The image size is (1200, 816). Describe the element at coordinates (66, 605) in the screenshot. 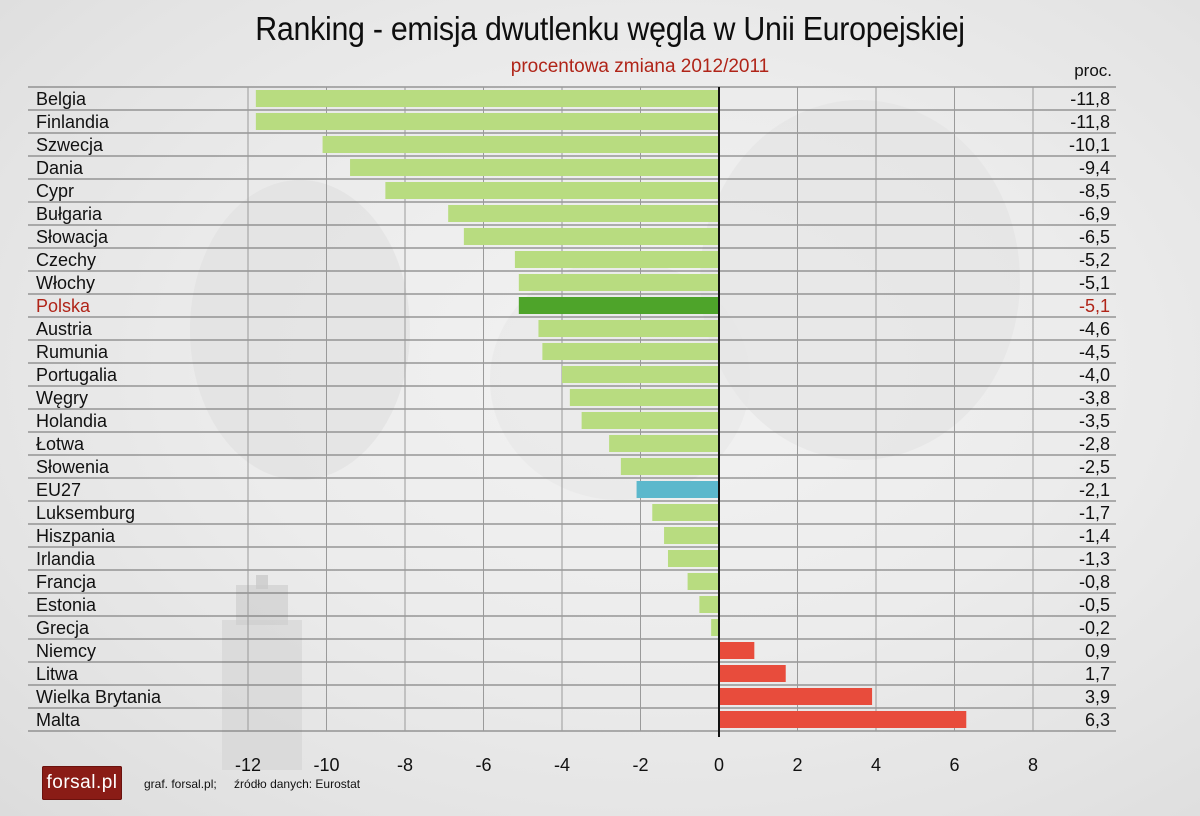

I see `country-label: Estonia` at that location.